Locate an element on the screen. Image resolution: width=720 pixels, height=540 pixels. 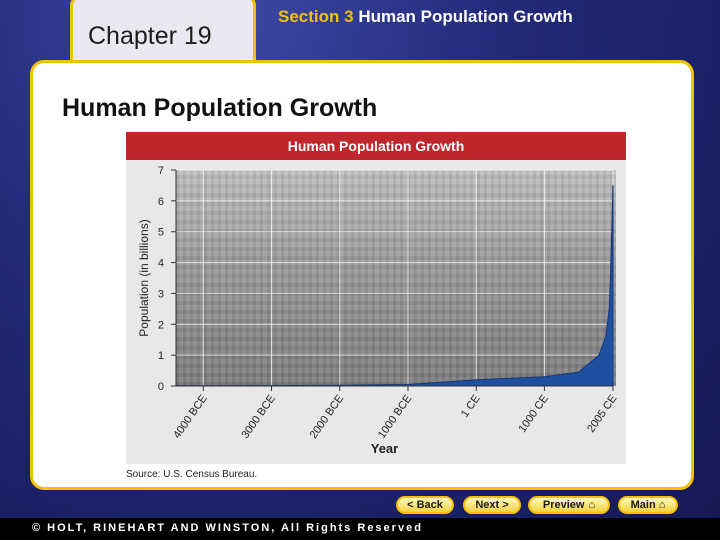
x-tick-label: 2005 CE is located at coordinates (602, 414).